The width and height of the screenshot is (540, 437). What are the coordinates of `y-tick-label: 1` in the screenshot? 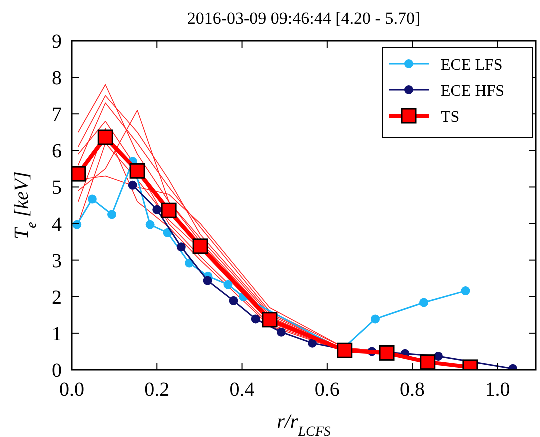 It's located at (57, 334).